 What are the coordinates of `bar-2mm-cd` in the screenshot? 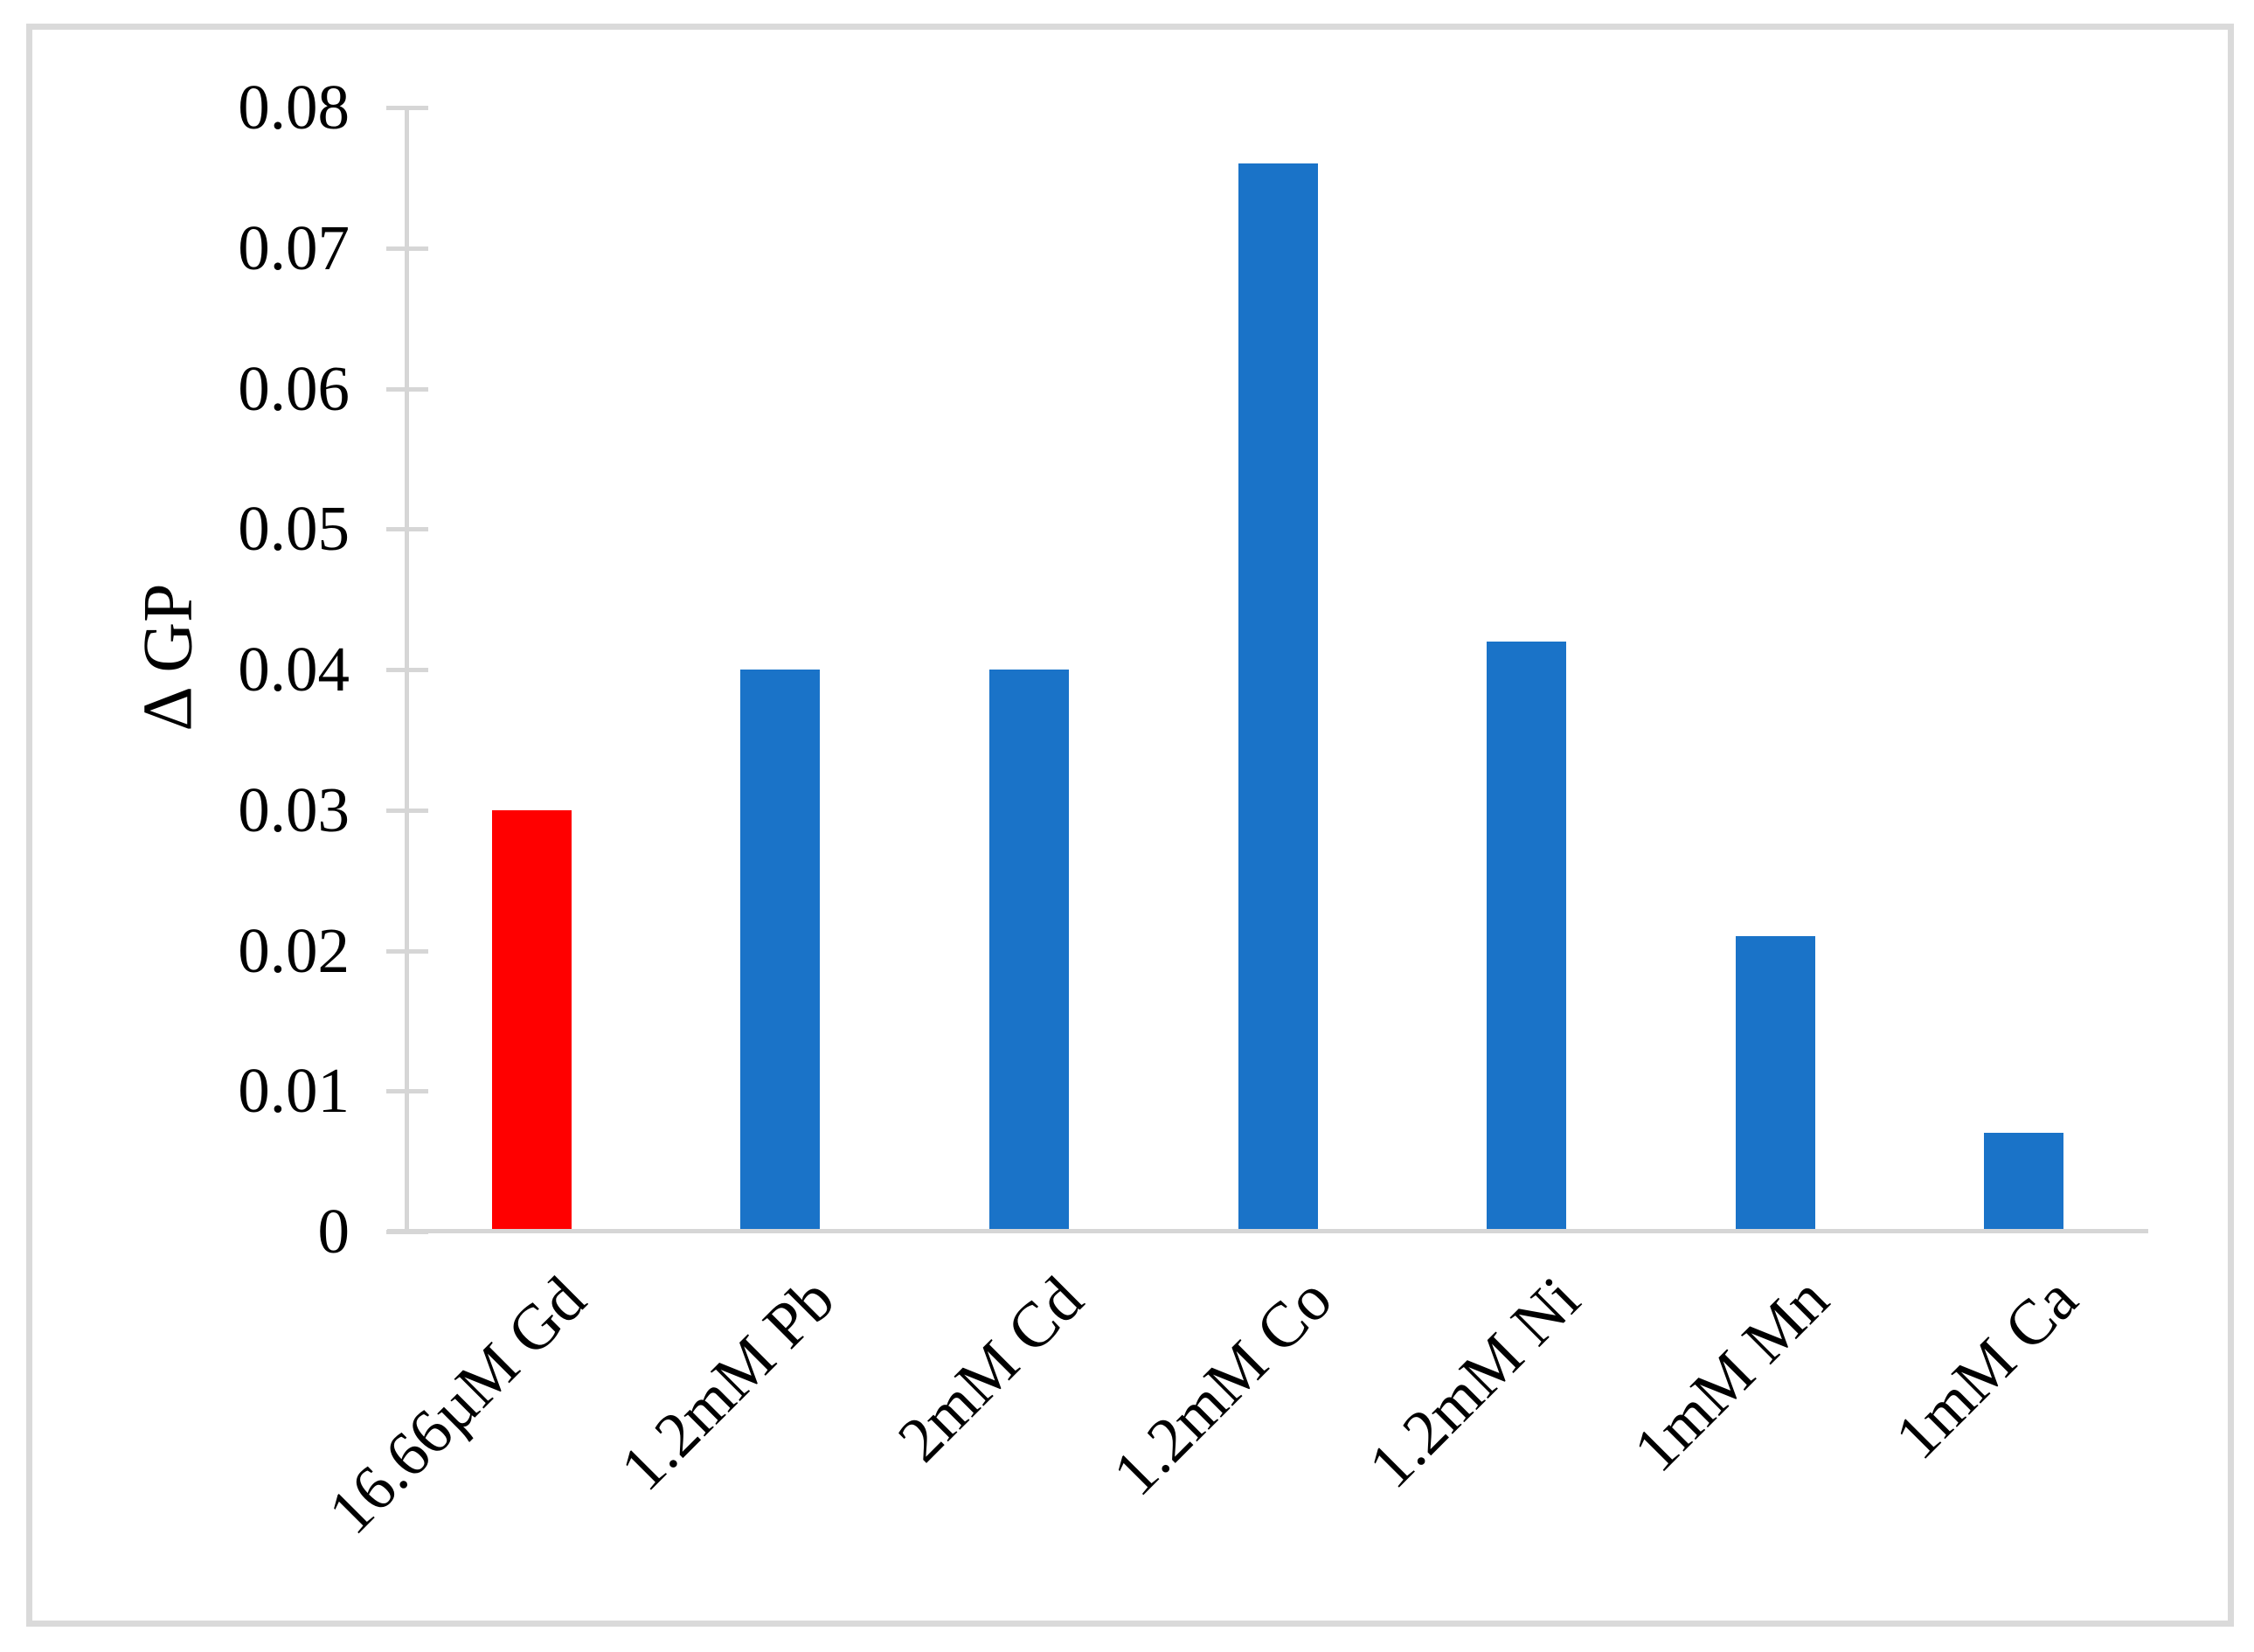 It's located at (1028, 950).